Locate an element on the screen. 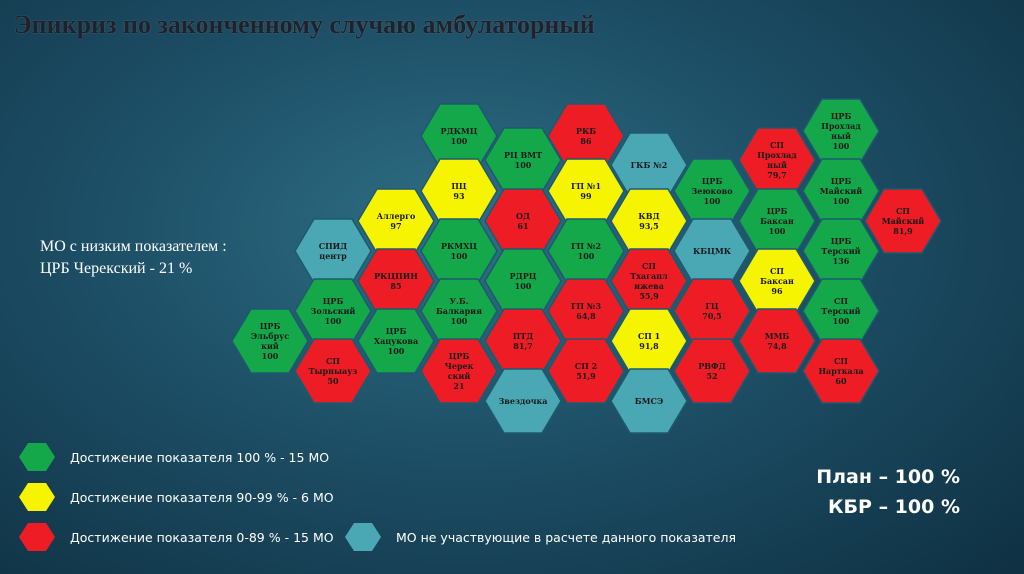 The image size is (1024, 574). hex-cell: РДРЦ100 is located at coordinates (523, 281).